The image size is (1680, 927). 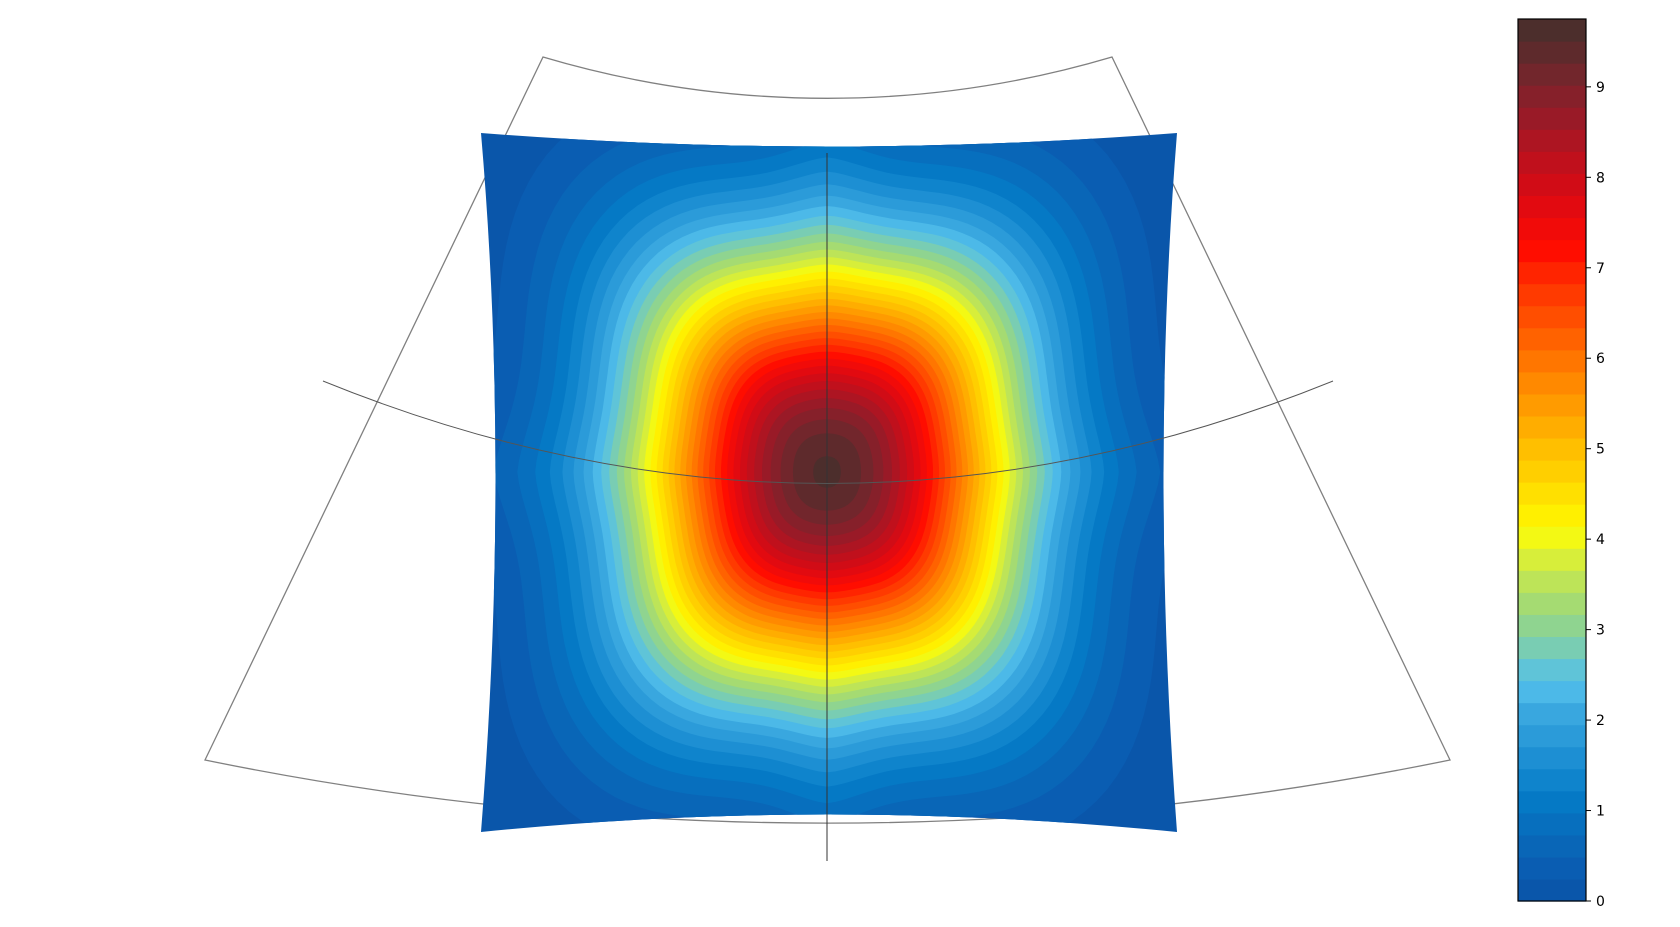 I want to click on colorbar-frame, so click(x=1552, y=460).